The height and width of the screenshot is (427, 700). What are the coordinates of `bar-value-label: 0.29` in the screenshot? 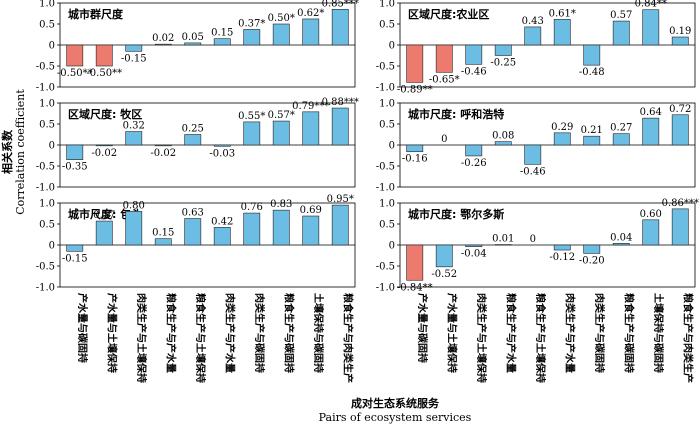 It's located at (562, 127).